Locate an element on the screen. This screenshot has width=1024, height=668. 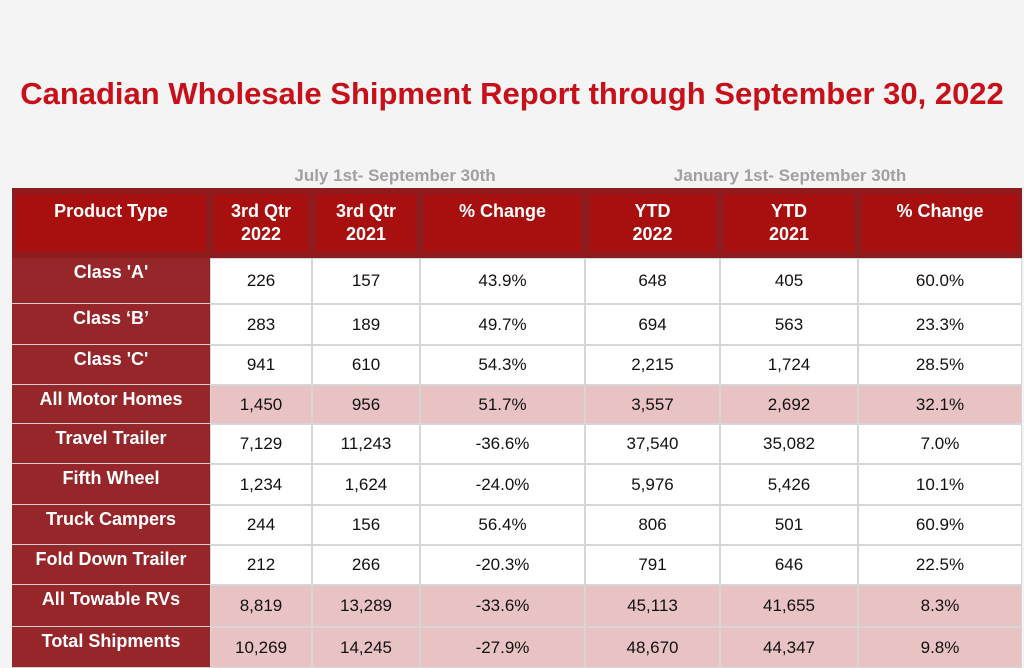
table-cell: 8.3% is located at coordinates (940, 606).